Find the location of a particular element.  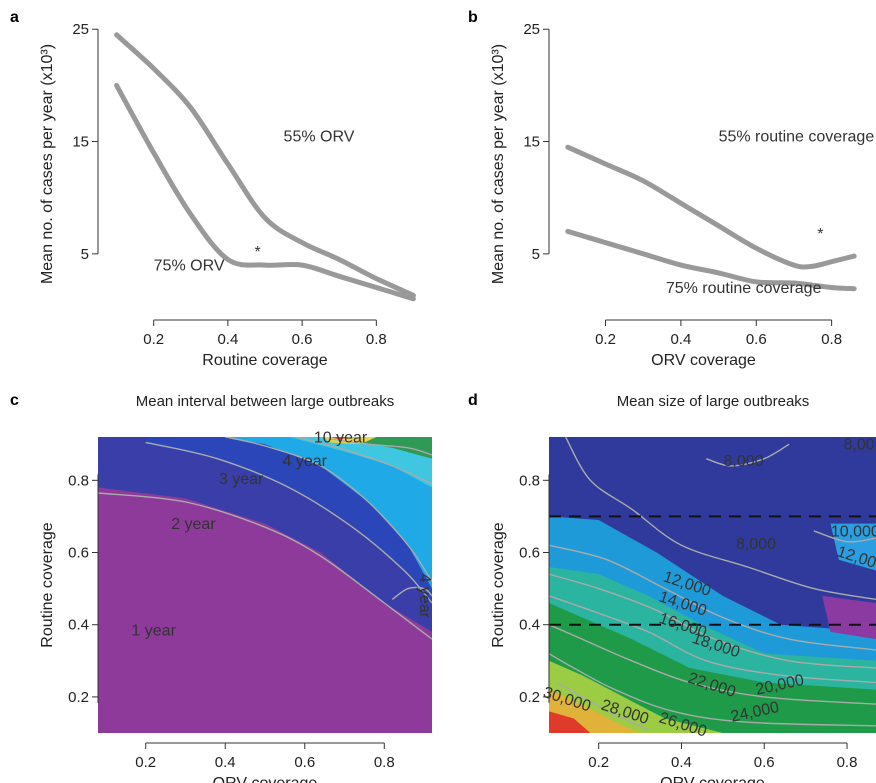

a-x-tick-label: 0.8 is located at coordinates (376, 339).